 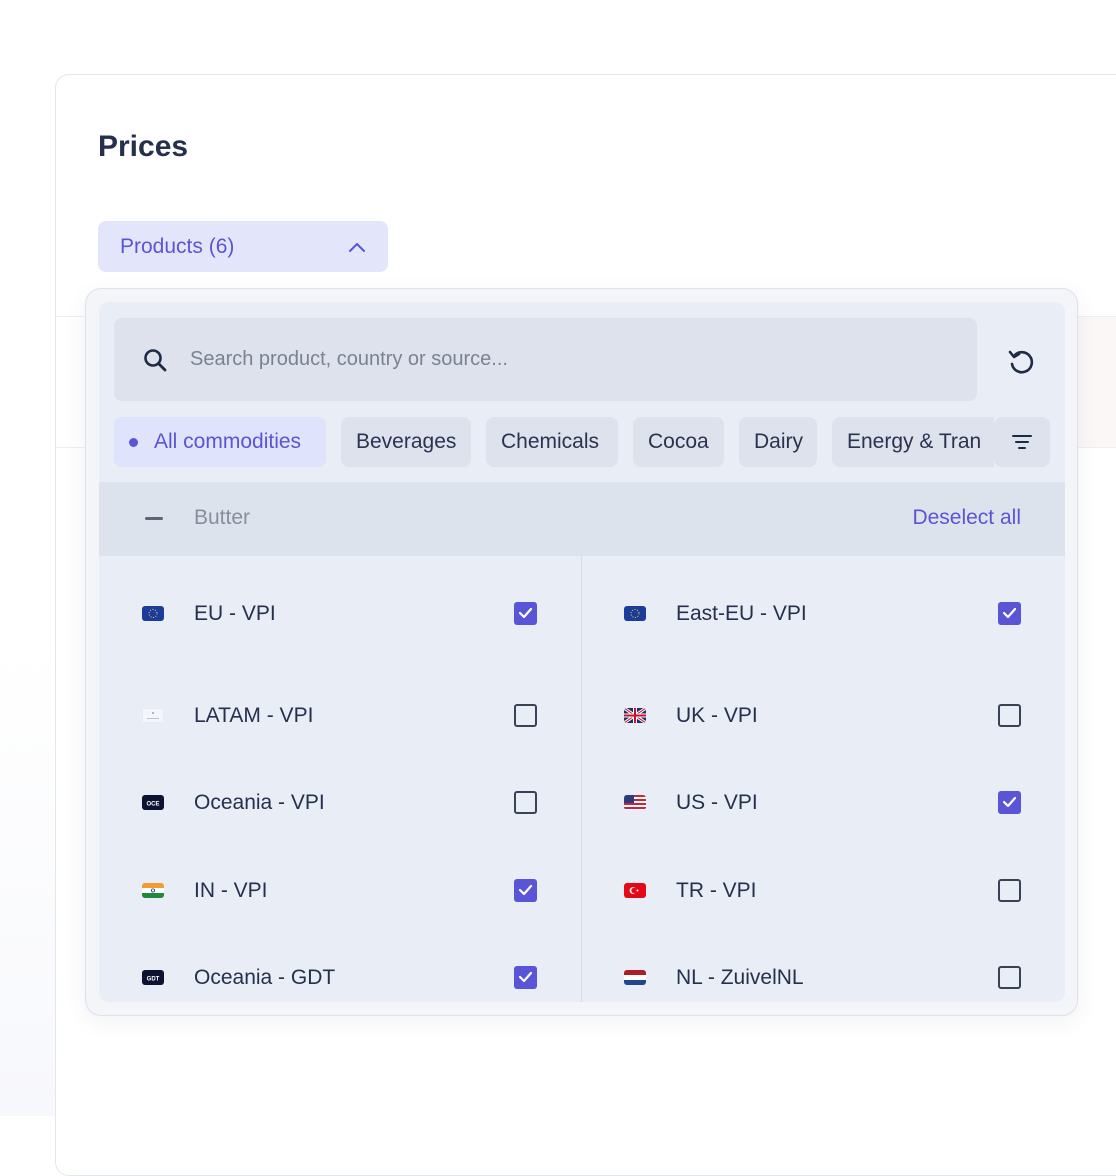 What do you see at coordinates (581, 779) in the screenshot?
I see `column-divider` at bounding box center [581, 779].